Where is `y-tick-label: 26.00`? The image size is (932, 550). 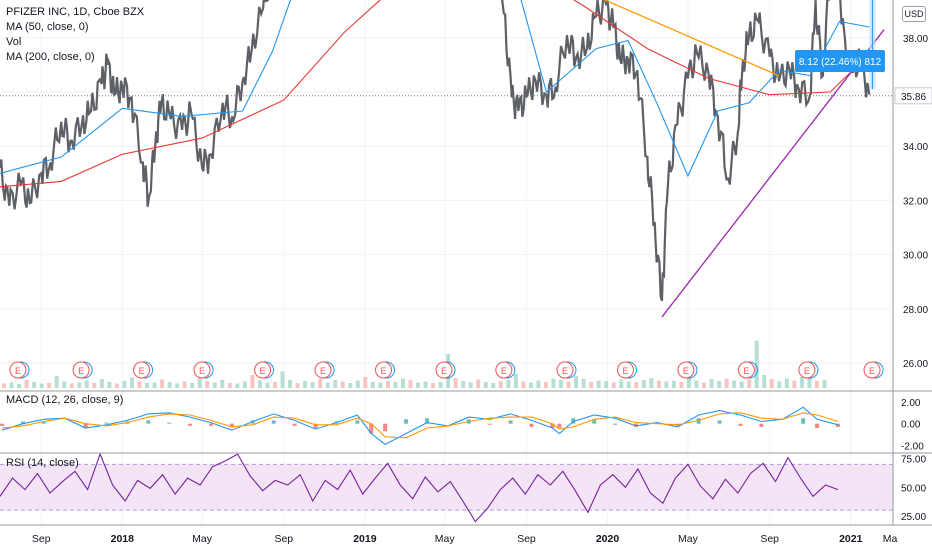
y-tick-label: 26.00 is located at coordinates (915, 364).